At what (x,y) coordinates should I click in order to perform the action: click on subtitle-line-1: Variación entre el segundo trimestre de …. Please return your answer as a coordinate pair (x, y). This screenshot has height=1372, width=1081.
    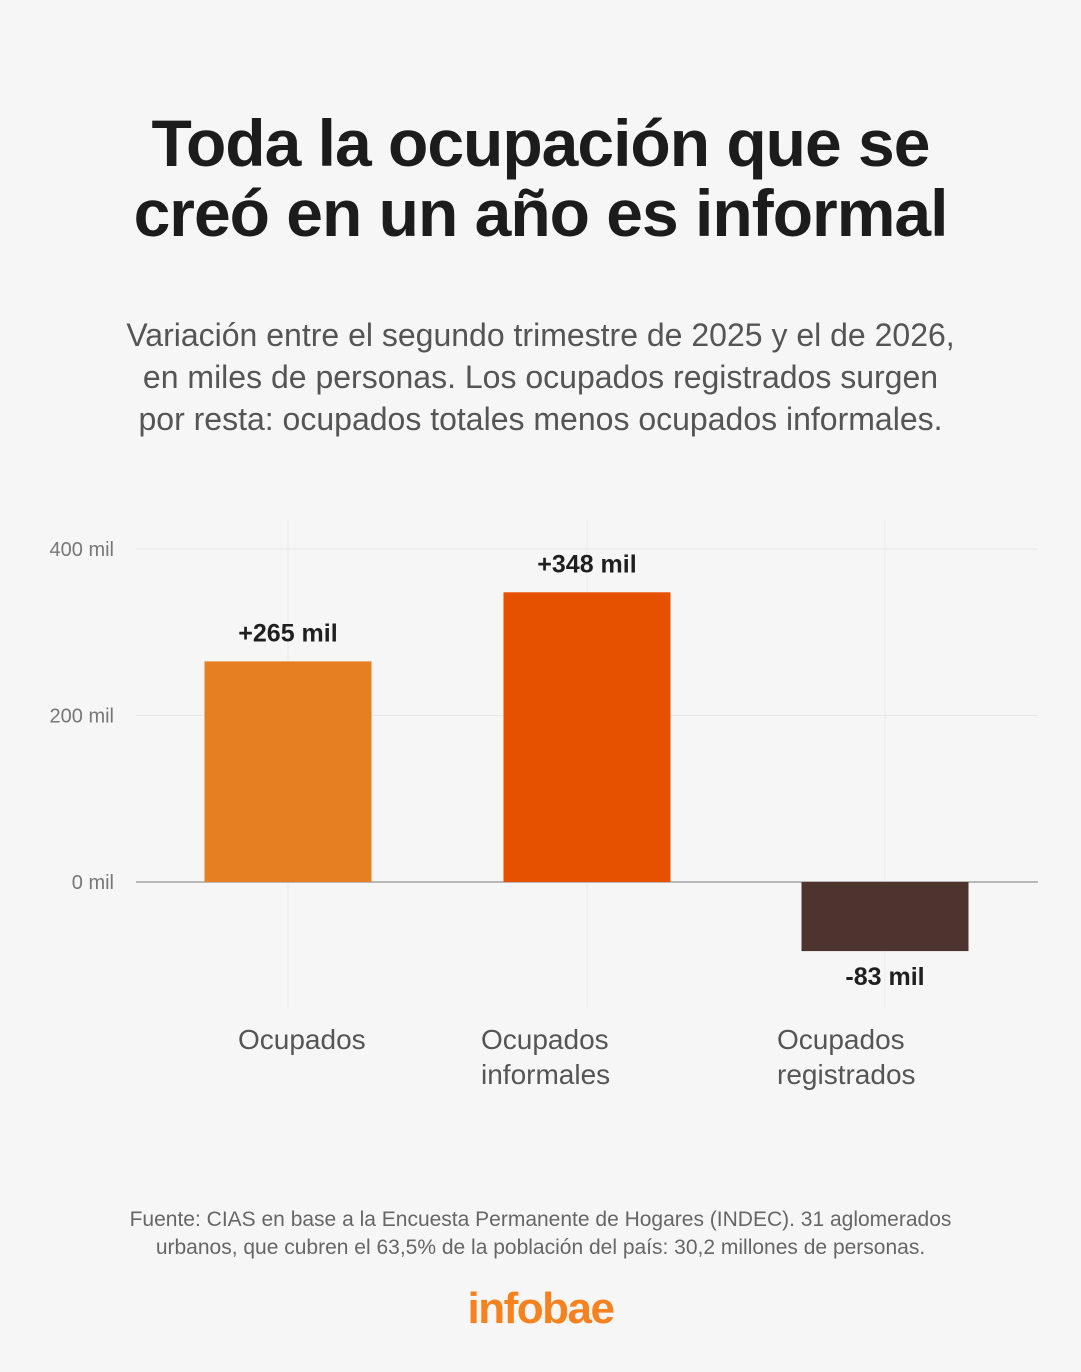
    Looking at the image, I should click on (540, 335).